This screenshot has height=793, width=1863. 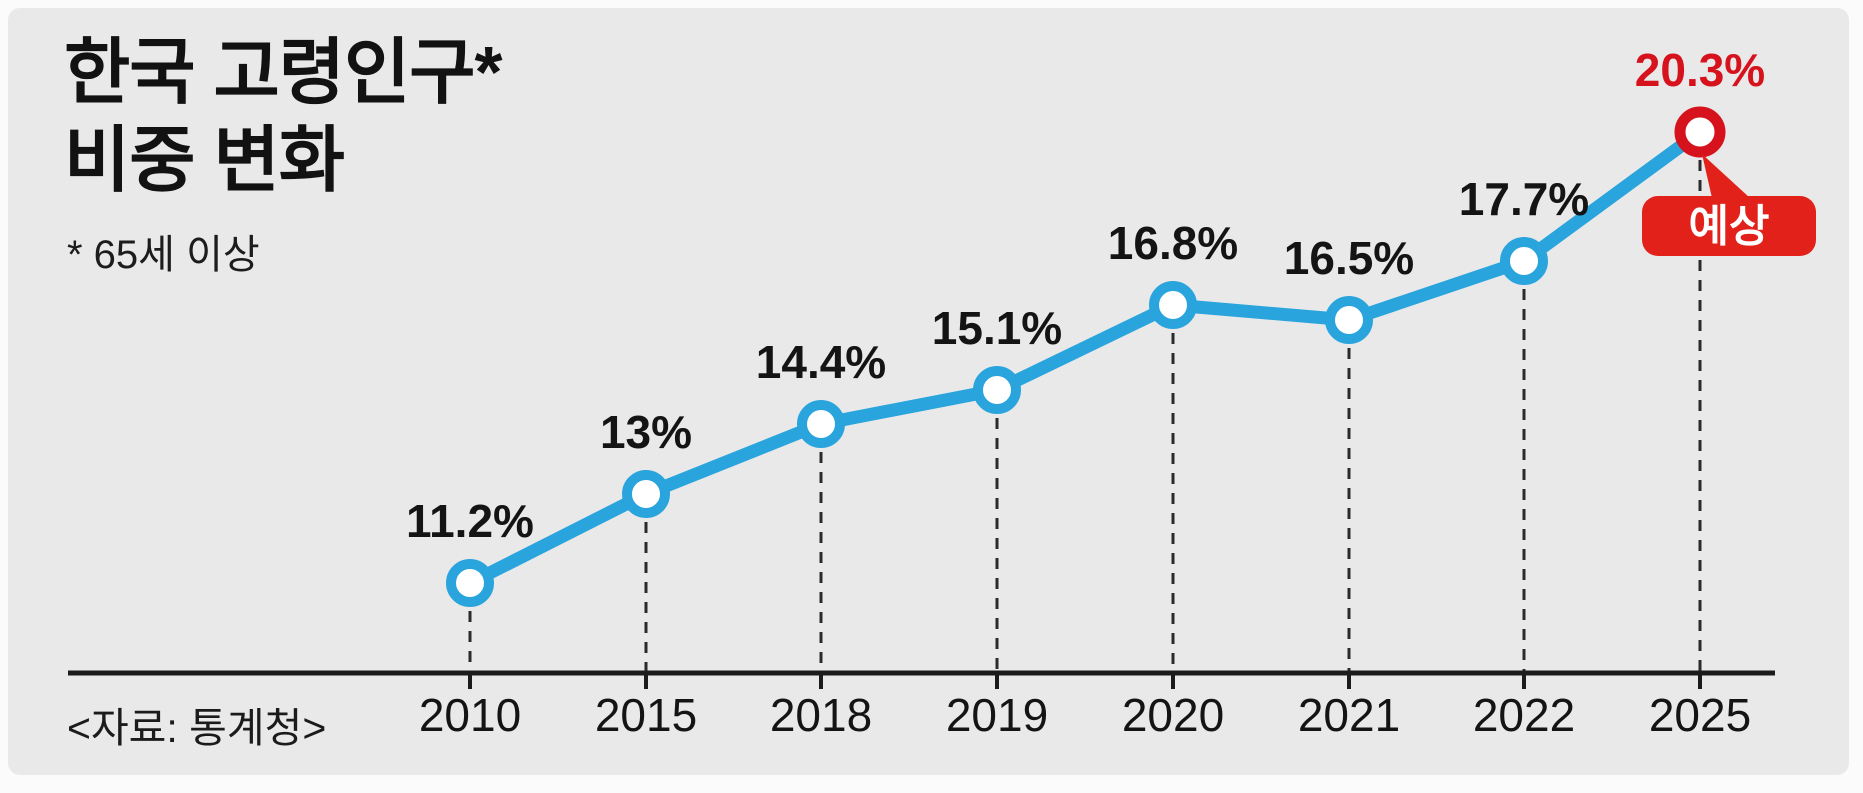 I want to click on chart-title-line1: 한국 고령인구*, so click(x=283, y=73).